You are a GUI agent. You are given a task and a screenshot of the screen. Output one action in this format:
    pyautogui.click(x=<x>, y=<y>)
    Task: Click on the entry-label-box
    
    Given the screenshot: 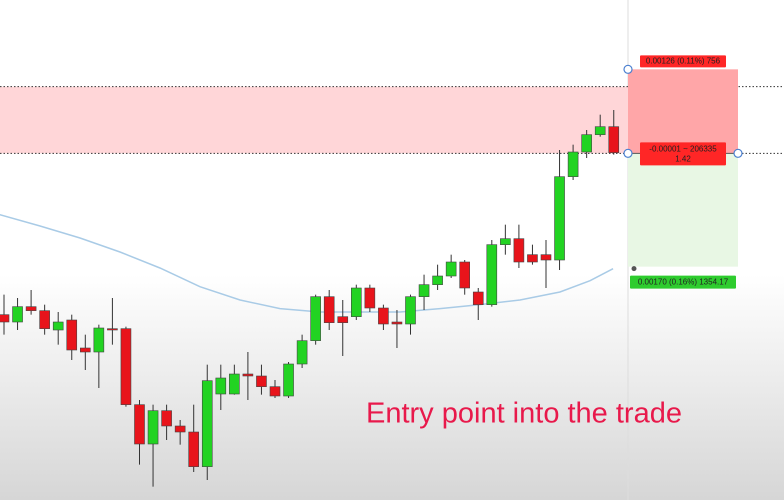 What is the action you would take?
    pyautogui.click(x=683, y=154)
    